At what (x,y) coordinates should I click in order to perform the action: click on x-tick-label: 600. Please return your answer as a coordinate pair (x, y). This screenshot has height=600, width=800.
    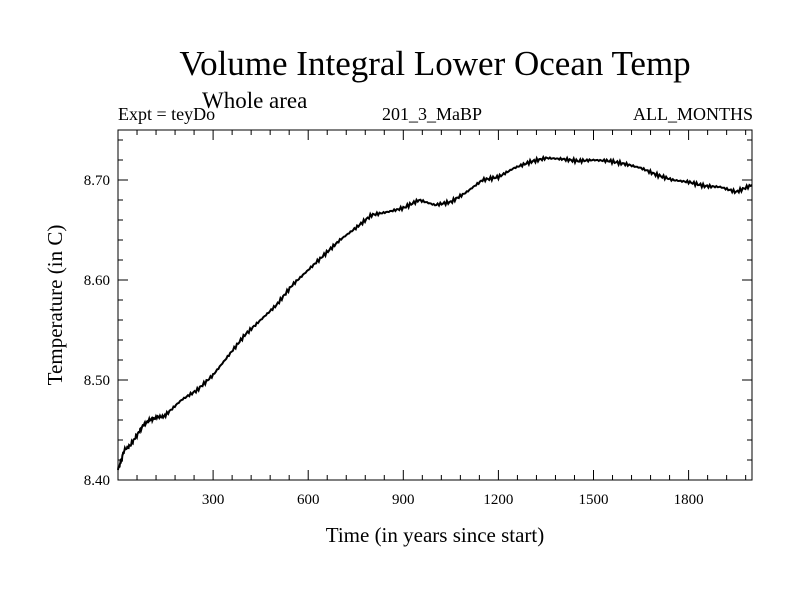
    Looking at the image, I should click on (308, 500).